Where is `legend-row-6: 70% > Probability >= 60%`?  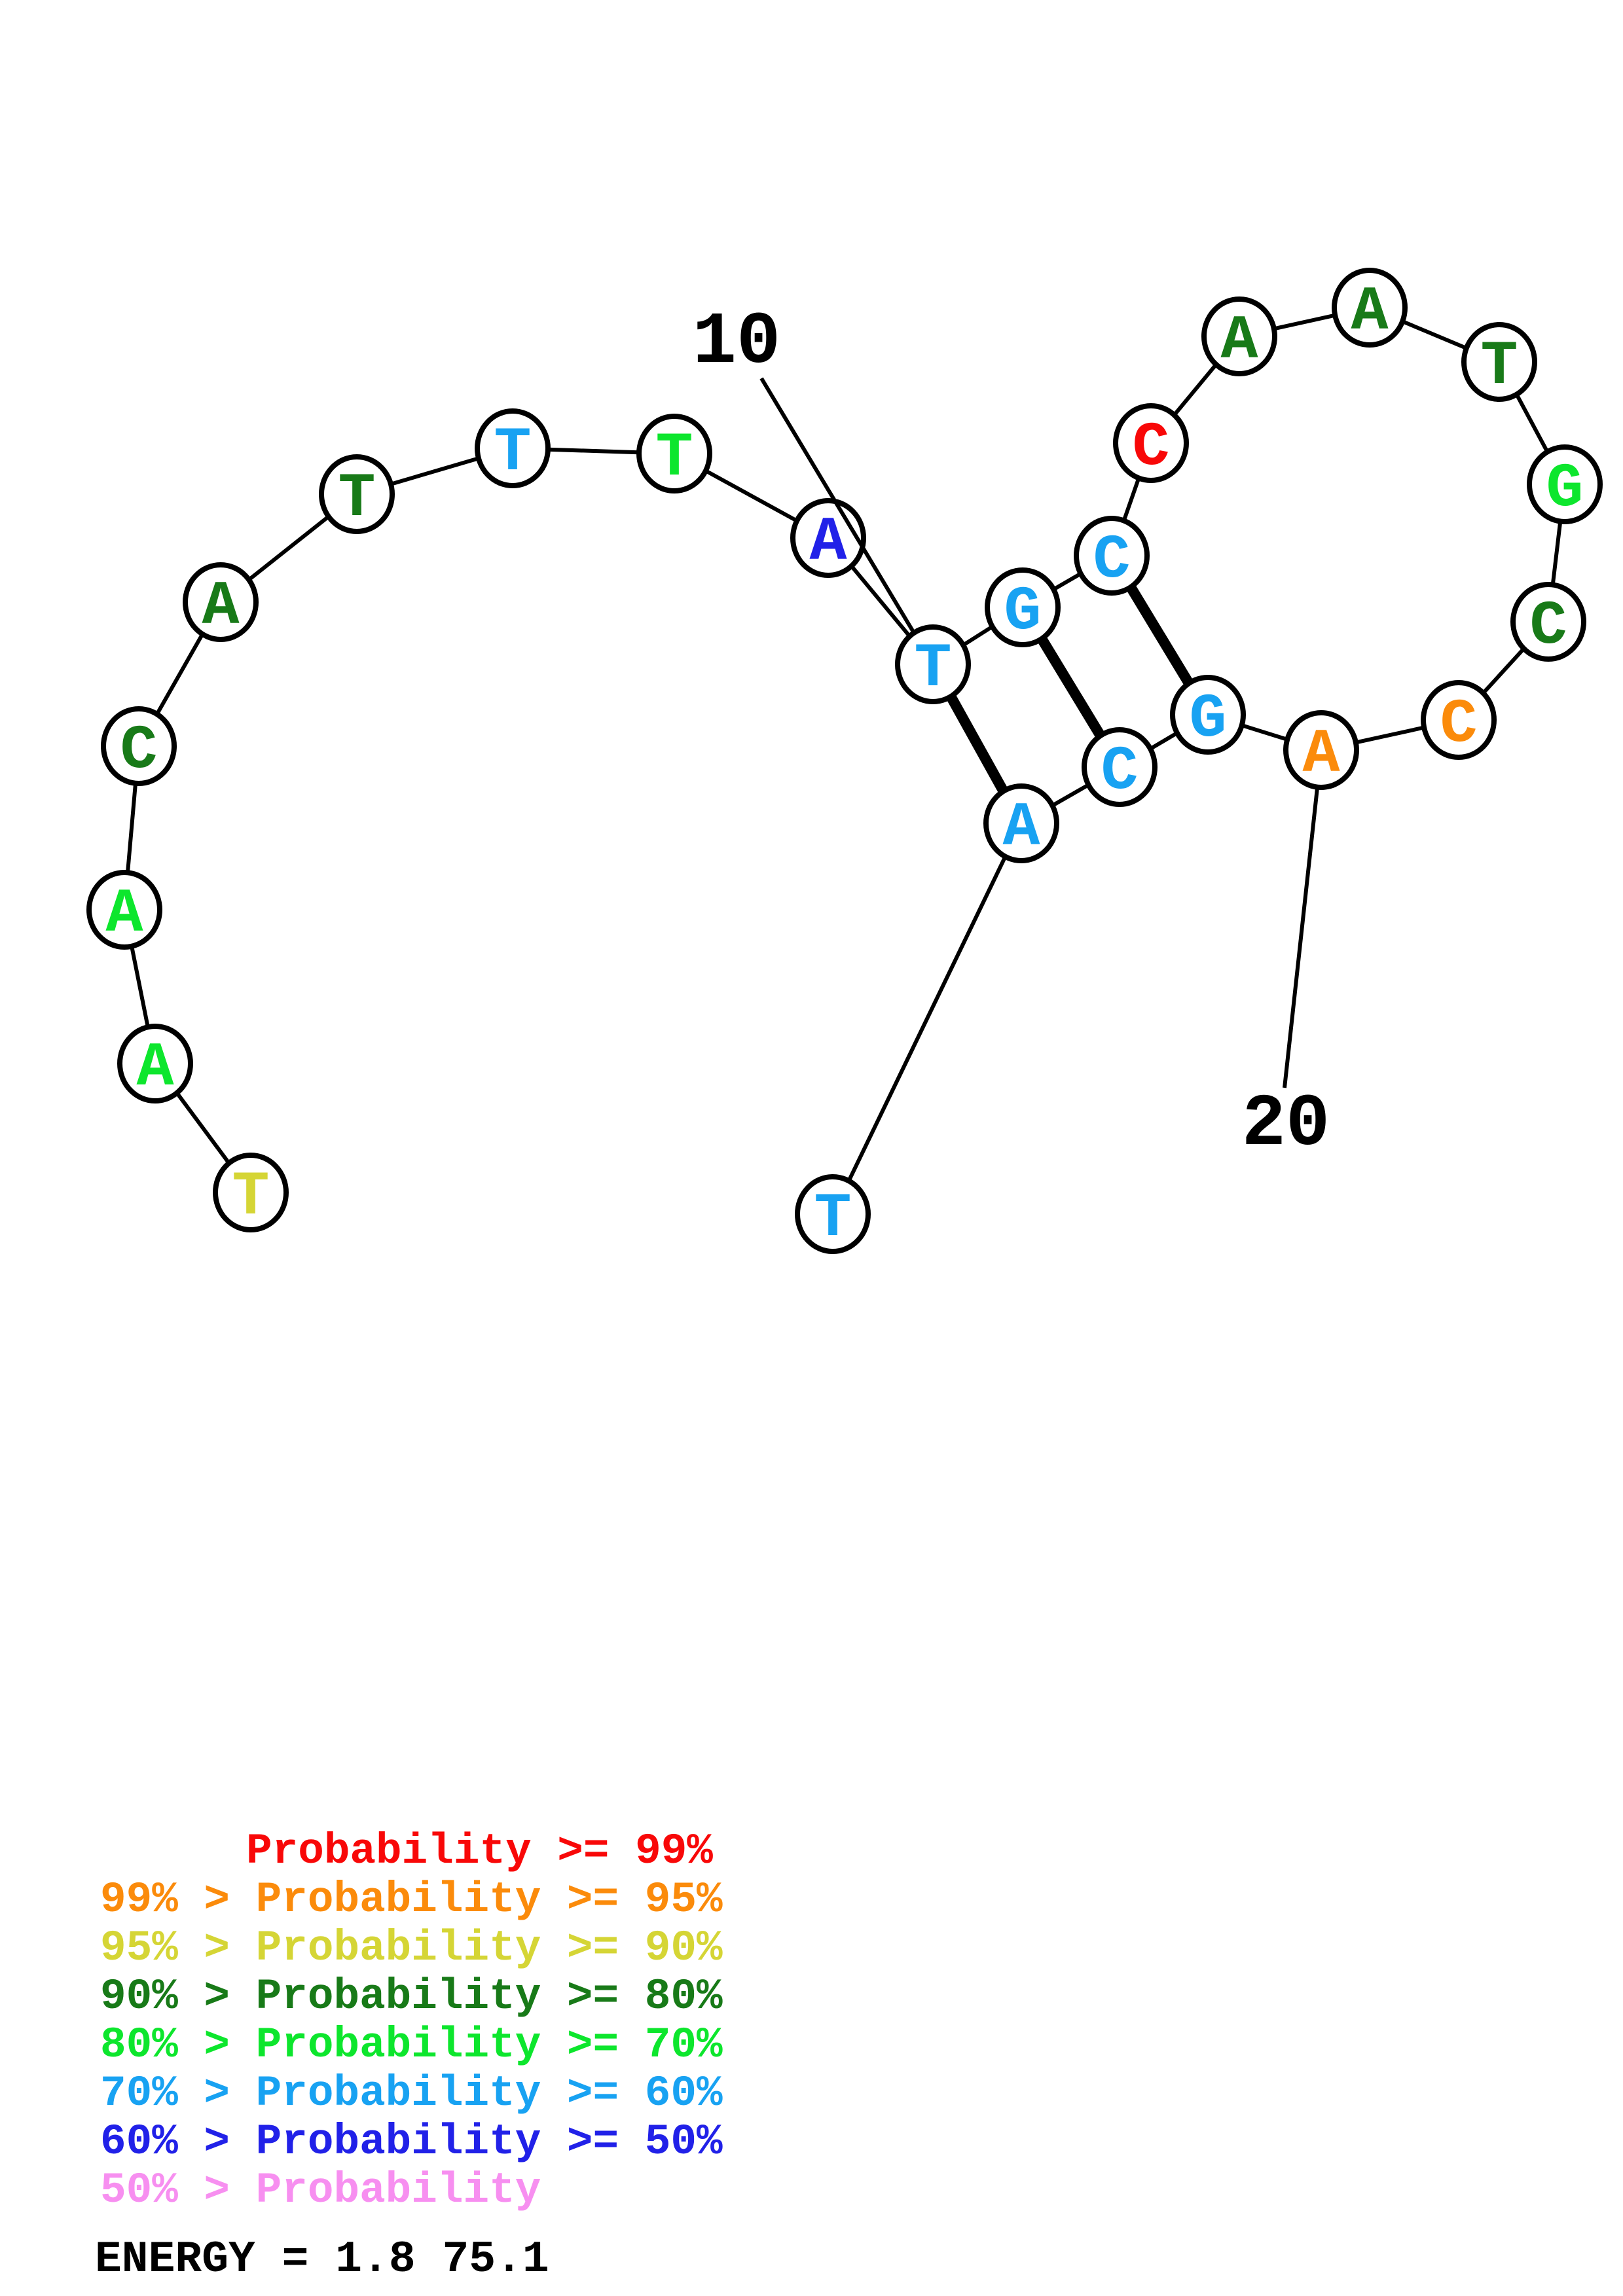
legend-row-6: 70% > Probability >= 60% is located at coordinates (411, 2093).